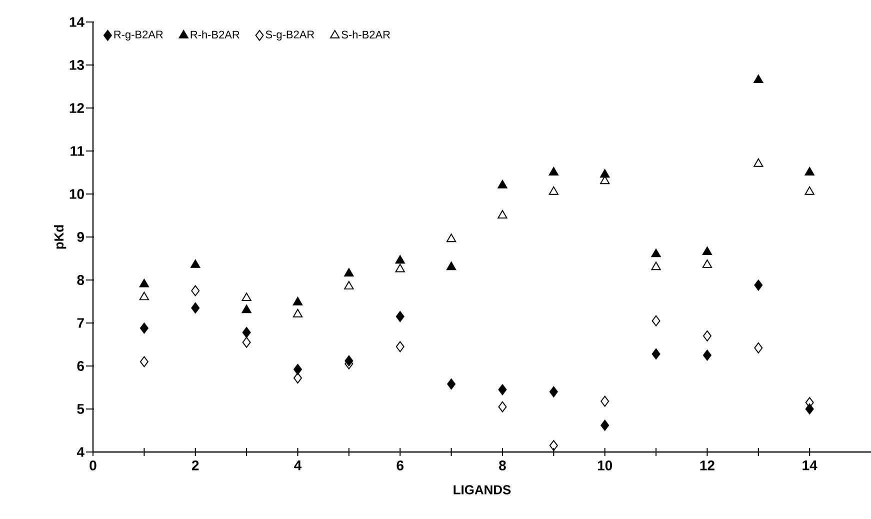 The image size is (871, 519). I want to click on y-tick-label: 14, so click(77, 22).